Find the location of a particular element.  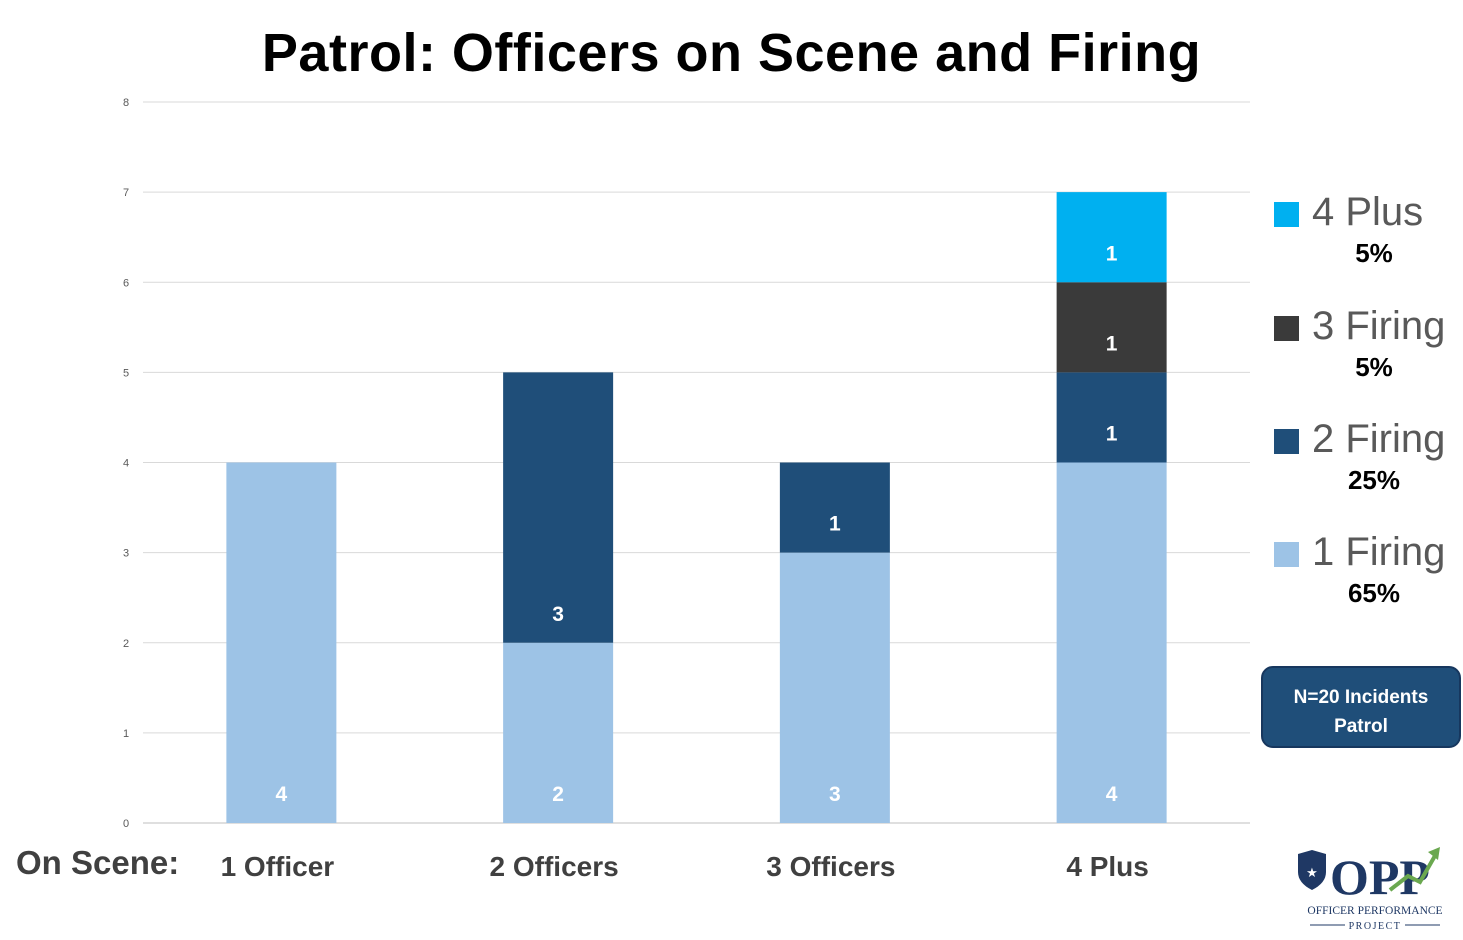

note-line-1: N=20 Incidents is located at coordinates (1361, 697).